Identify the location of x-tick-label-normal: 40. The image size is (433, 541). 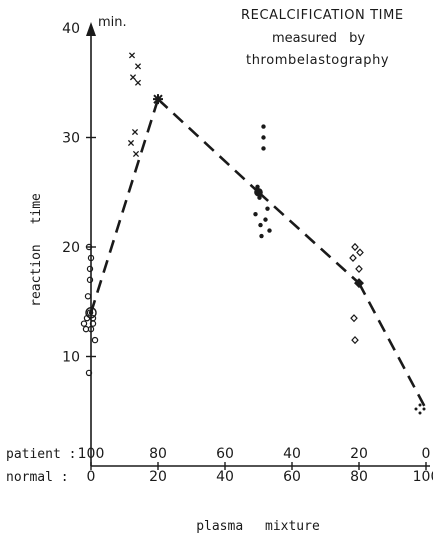
(225, 477).